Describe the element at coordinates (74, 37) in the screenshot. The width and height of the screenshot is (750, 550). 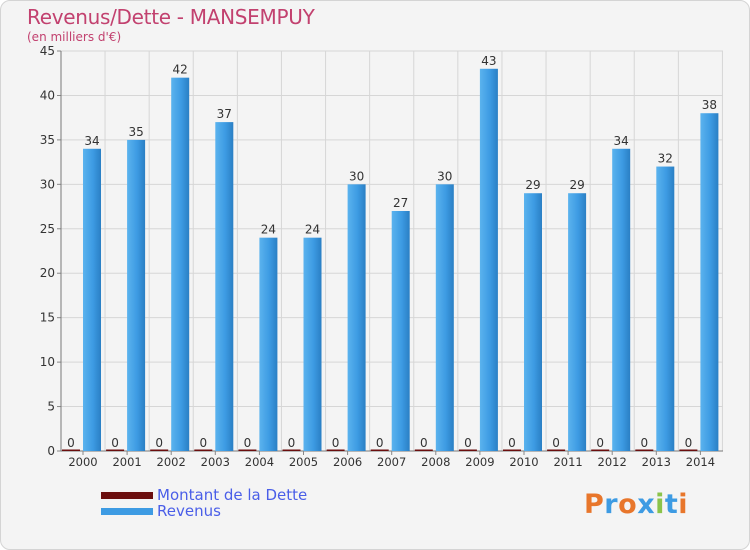
I see `chart-subtitle: (en milliers d'€)` at that location.